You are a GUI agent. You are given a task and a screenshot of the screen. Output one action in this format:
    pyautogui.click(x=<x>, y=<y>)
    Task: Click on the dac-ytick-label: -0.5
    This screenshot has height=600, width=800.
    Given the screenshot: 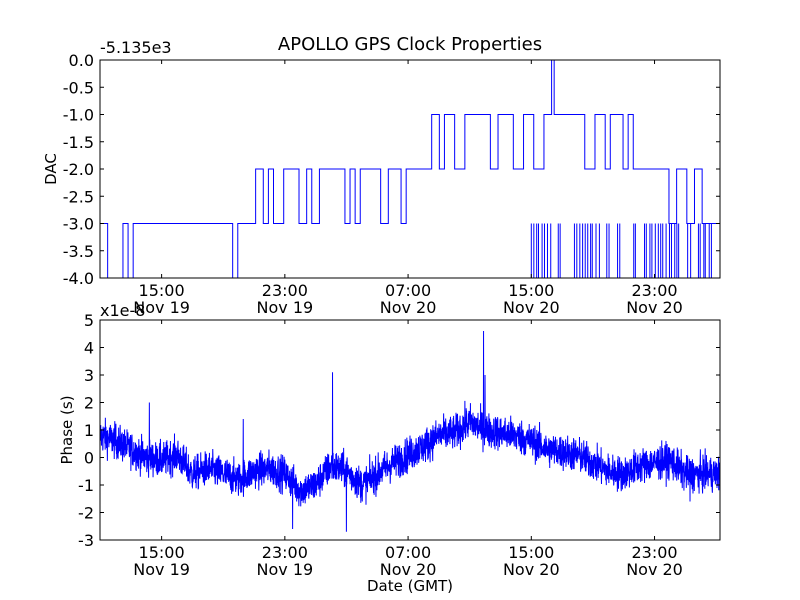 What is the action you would take?
    pyautogui.click(x=78, y=87)
    